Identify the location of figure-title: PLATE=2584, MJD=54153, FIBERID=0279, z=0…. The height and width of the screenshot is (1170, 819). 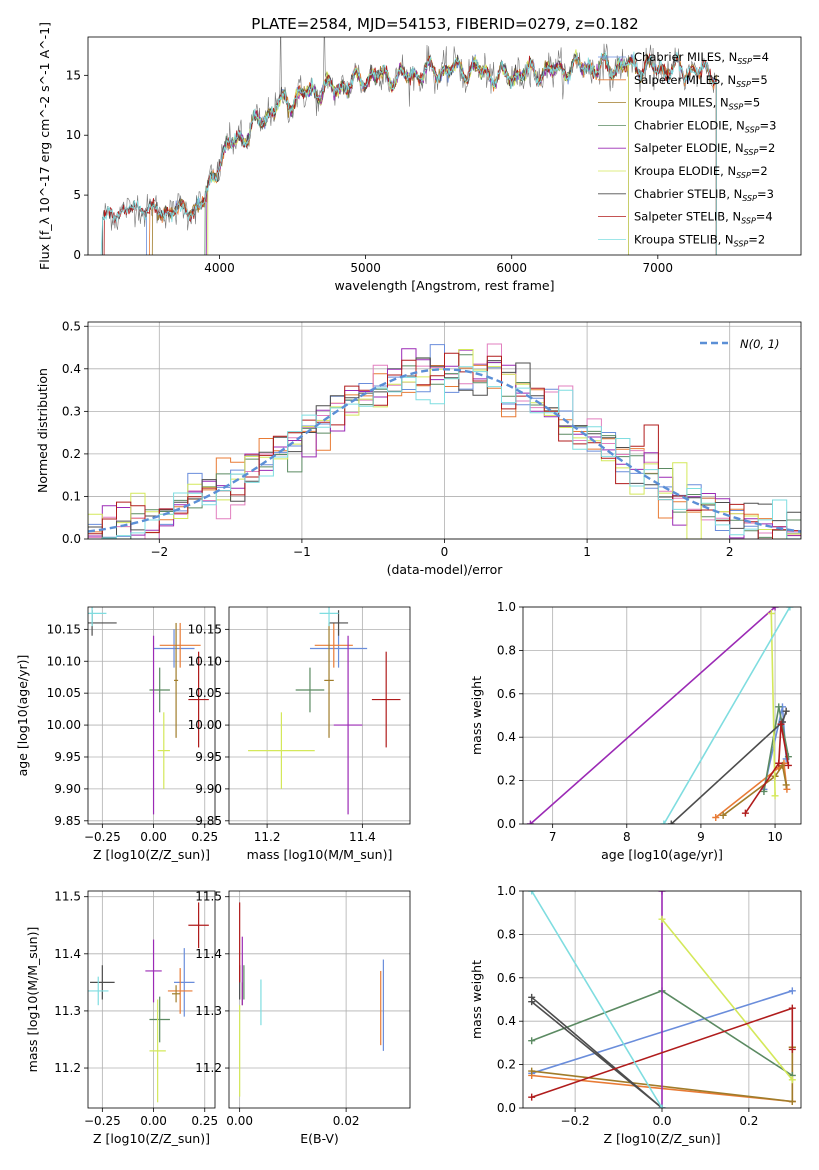
(444, 24).